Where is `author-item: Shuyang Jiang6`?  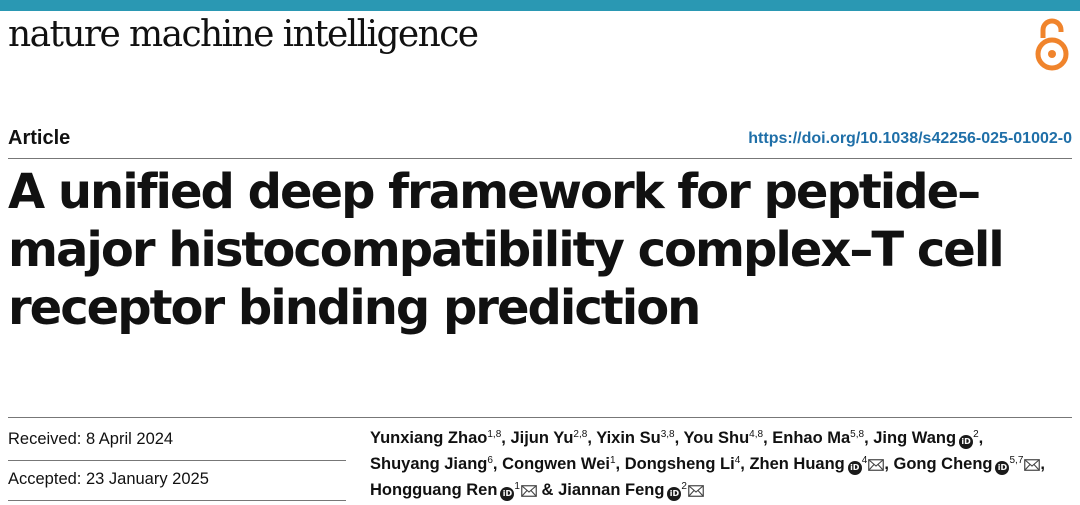
author-item: Shuyang Jiang6 is located at coordinates (431, 464).